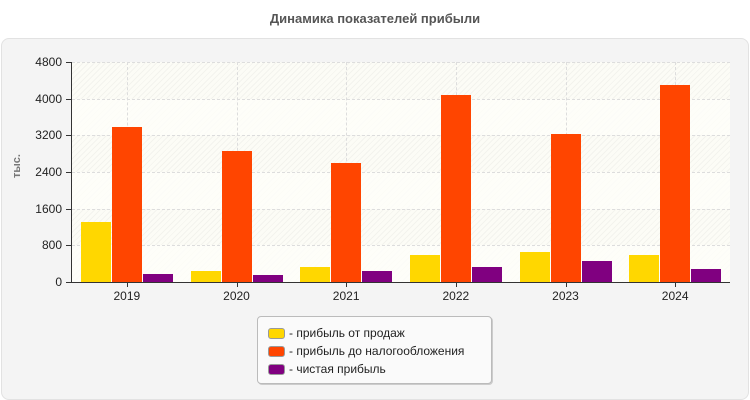 The width and height of the screenshot is (750, 400). Describe the element at coordinates (675, 296) in the screenshot. I see `x-tick-label: 2024` at that location.